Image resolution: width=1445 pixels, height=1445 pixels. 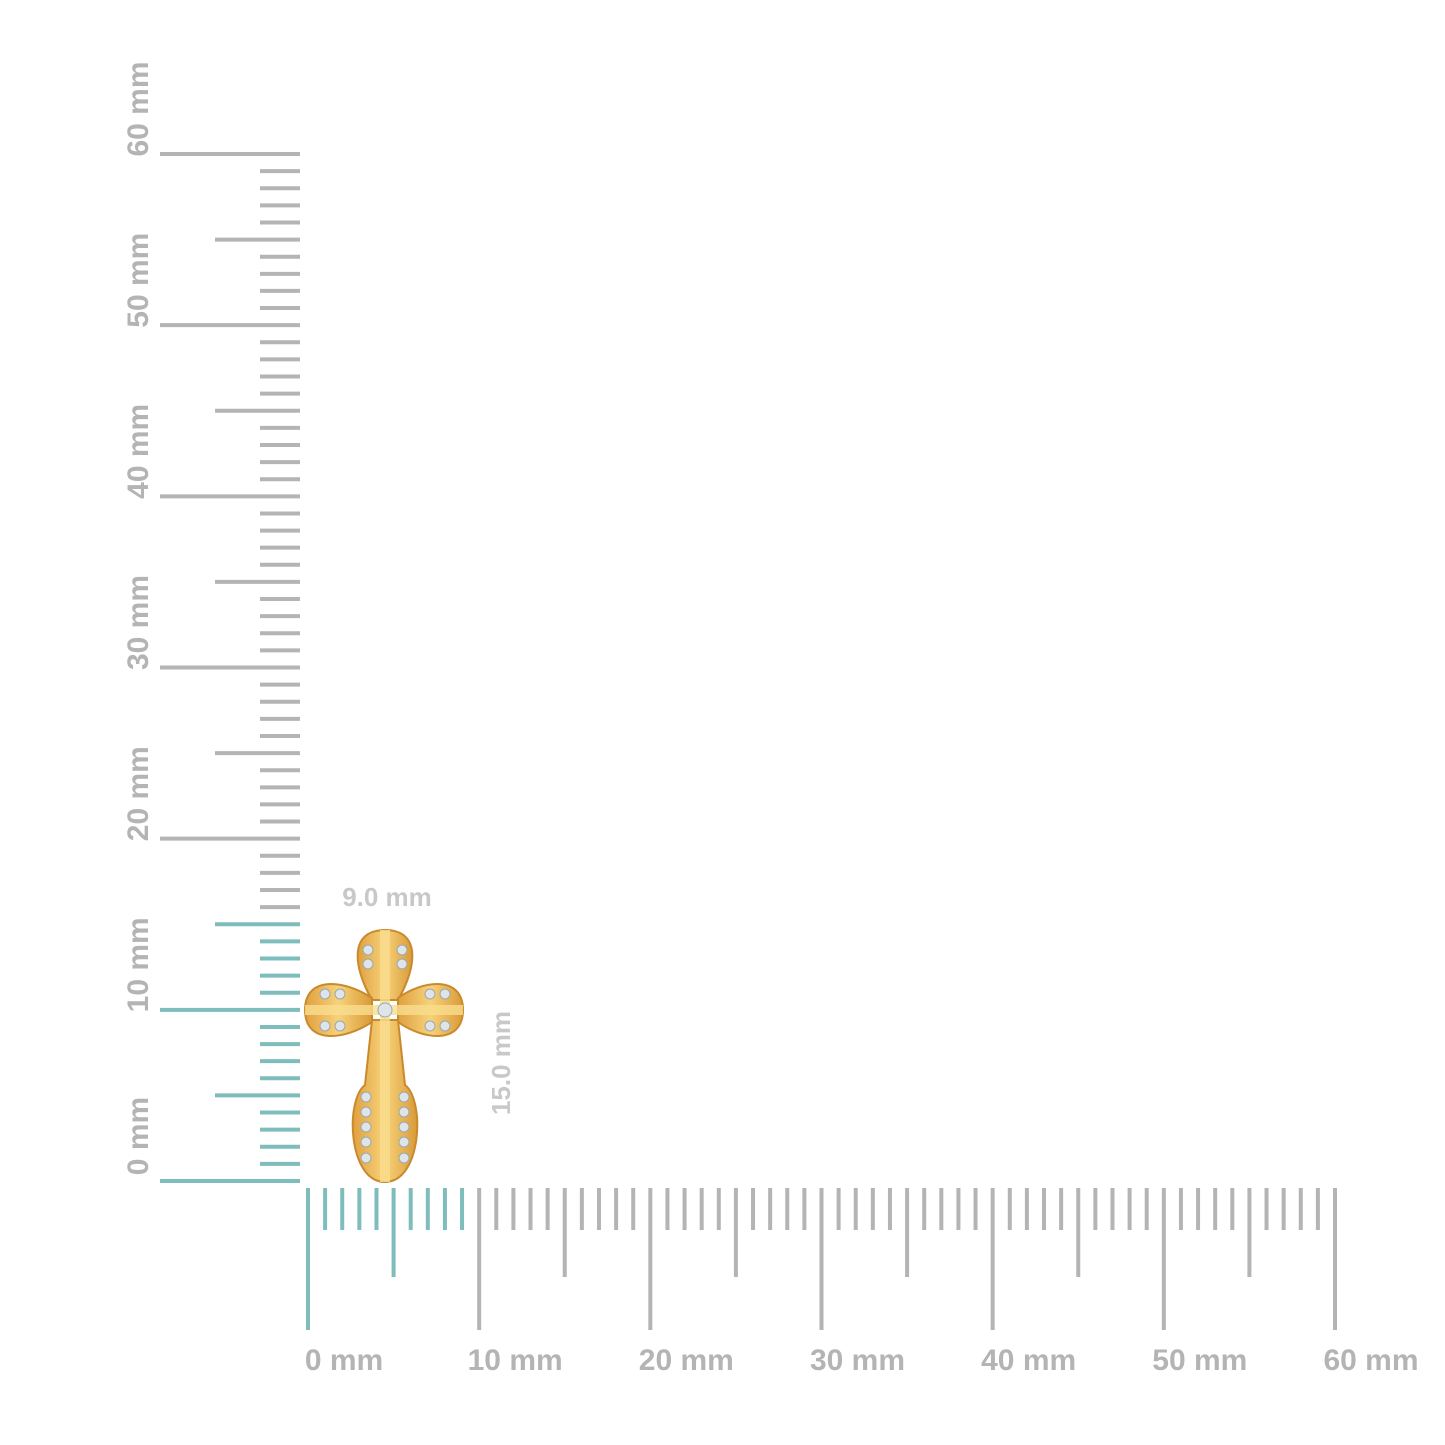 What do you see at coordinates (384, 1056) in the screenshot?
I see `cross-pendant` at bounding box center [384, 1056].